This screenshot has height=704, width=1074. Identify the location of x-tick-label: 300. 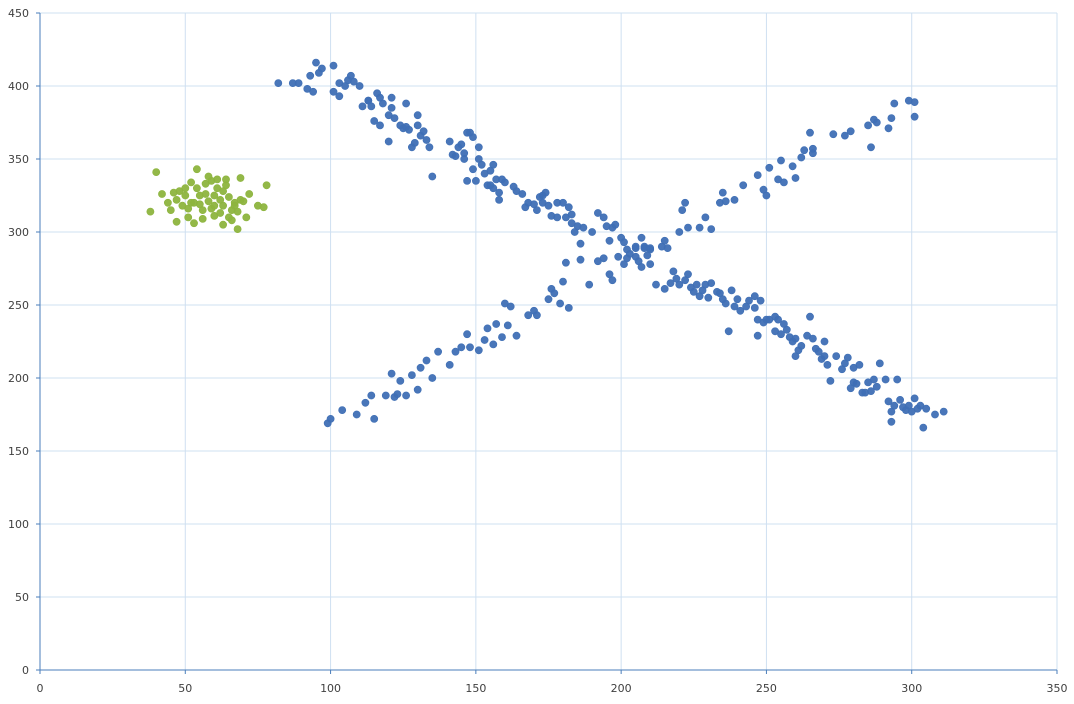
(911, 688).